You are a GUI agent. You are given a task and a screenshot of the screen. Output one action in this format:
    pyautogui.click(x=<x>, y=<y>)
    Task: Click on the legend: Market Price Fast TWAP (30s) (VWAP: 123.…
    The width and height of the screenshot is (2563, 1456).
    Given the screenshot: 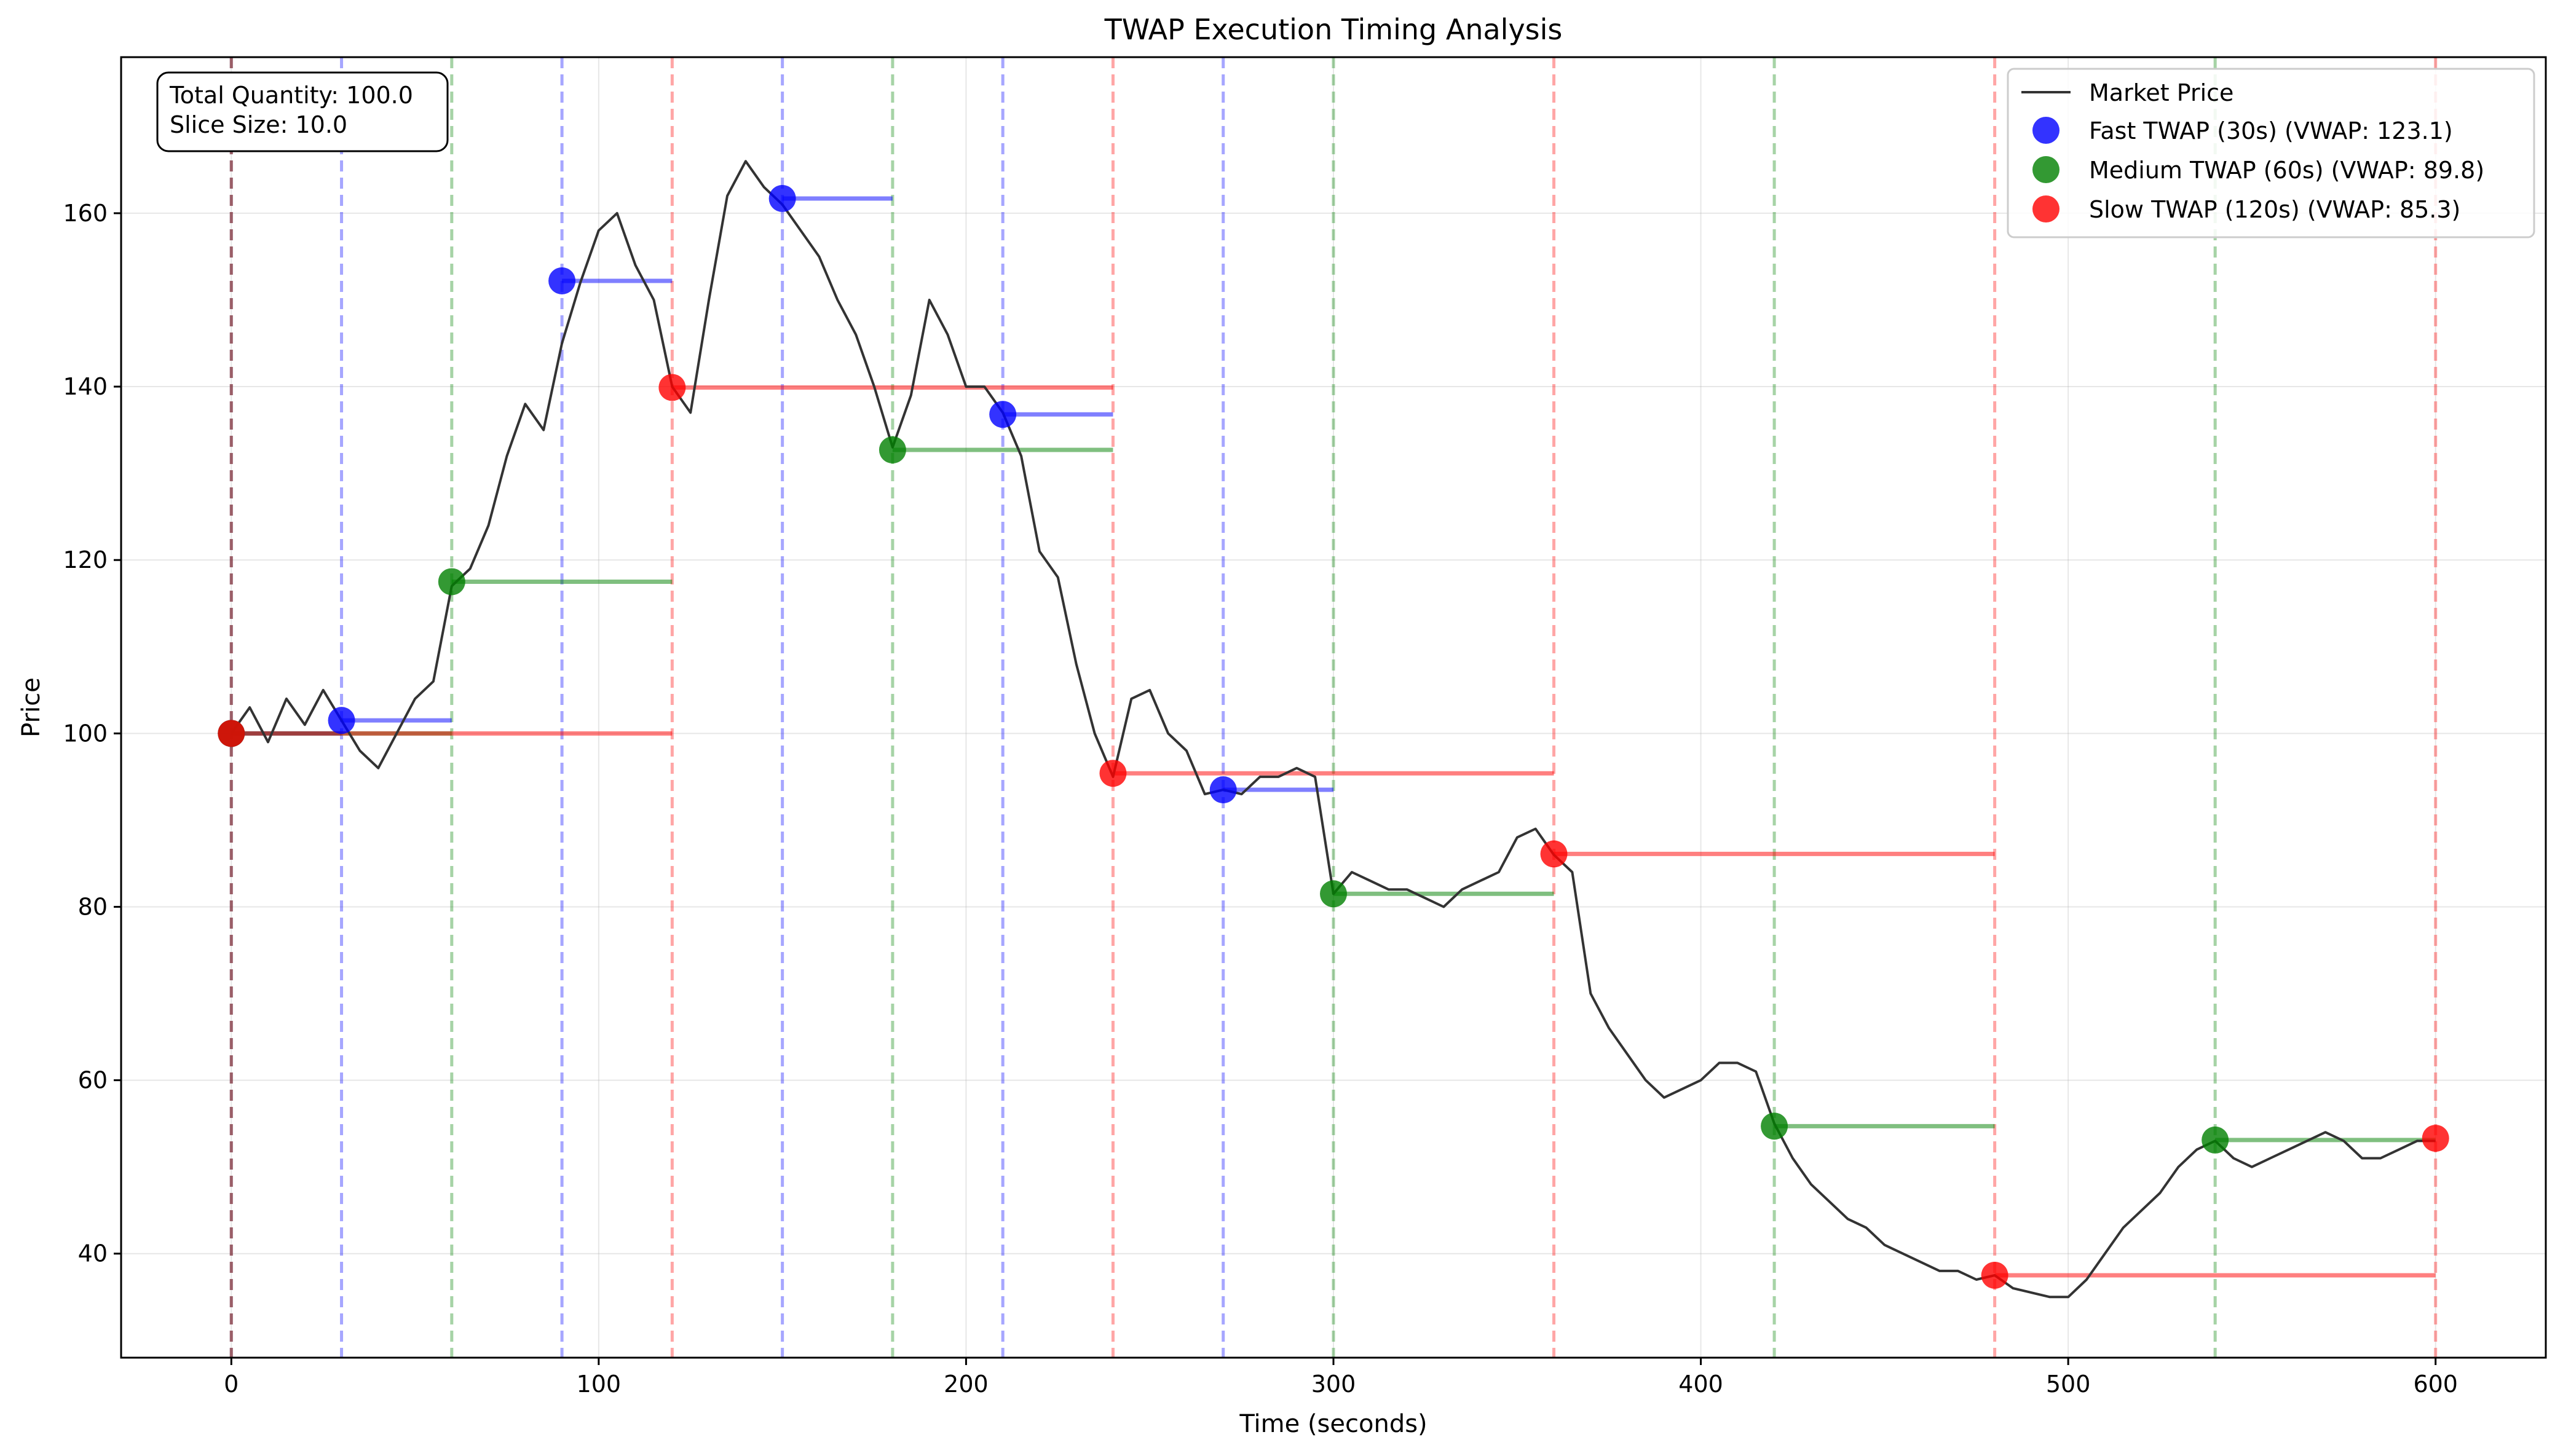 What is the action you would take?
    pyautogui.click(x=2271, y=153)
    